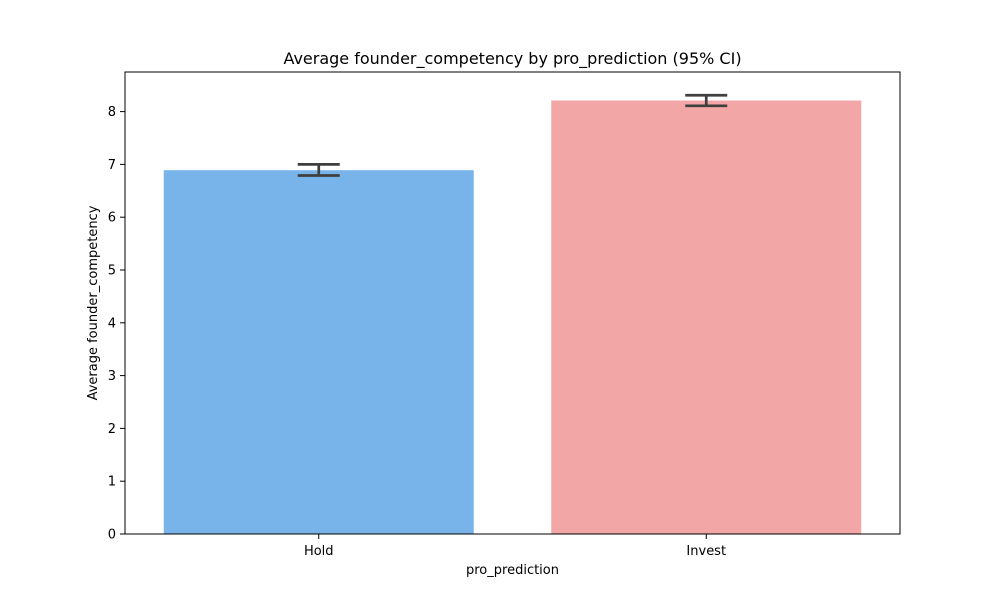 This screenshot has width=1000, height=600. I want to click on x-axis-label: pro_prediction, so click(512, 570).